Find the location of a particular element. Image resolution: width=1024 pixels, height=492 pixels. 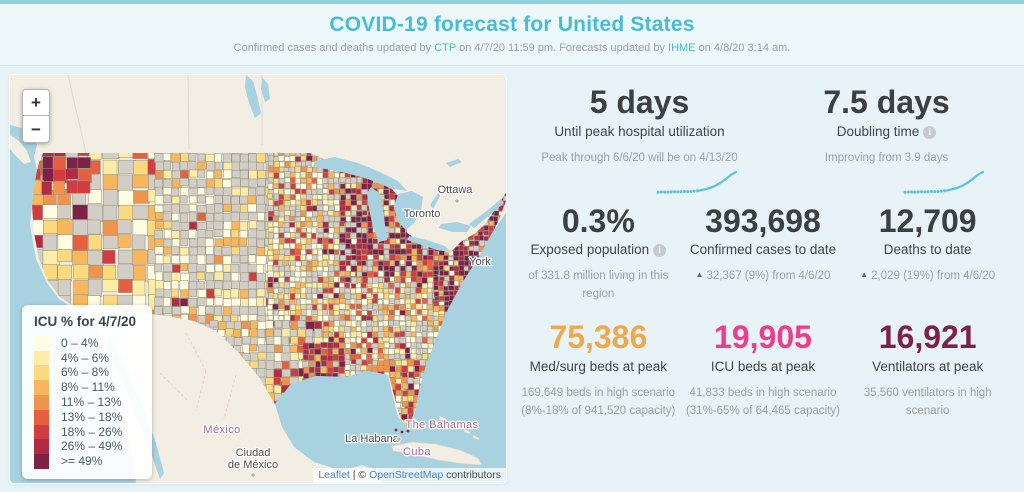

stat-subtext: Improving from 3.9 days is located at coordinates (886, 157).